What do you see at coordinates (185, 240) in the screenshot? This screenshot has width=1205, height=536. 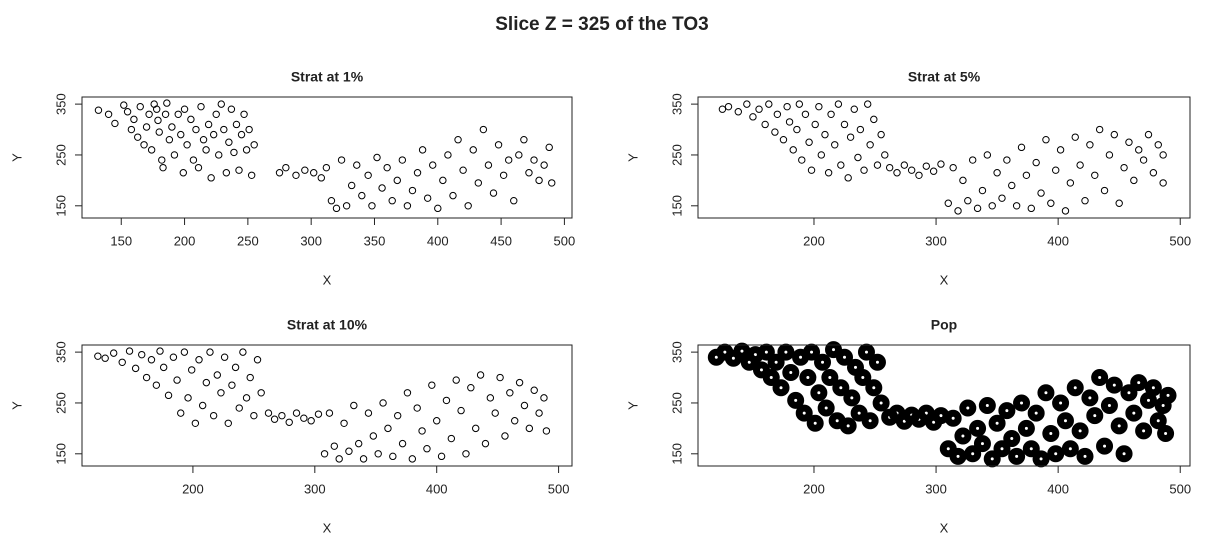 I see `x-tick-label: 200` at bounding box center [185, 240].